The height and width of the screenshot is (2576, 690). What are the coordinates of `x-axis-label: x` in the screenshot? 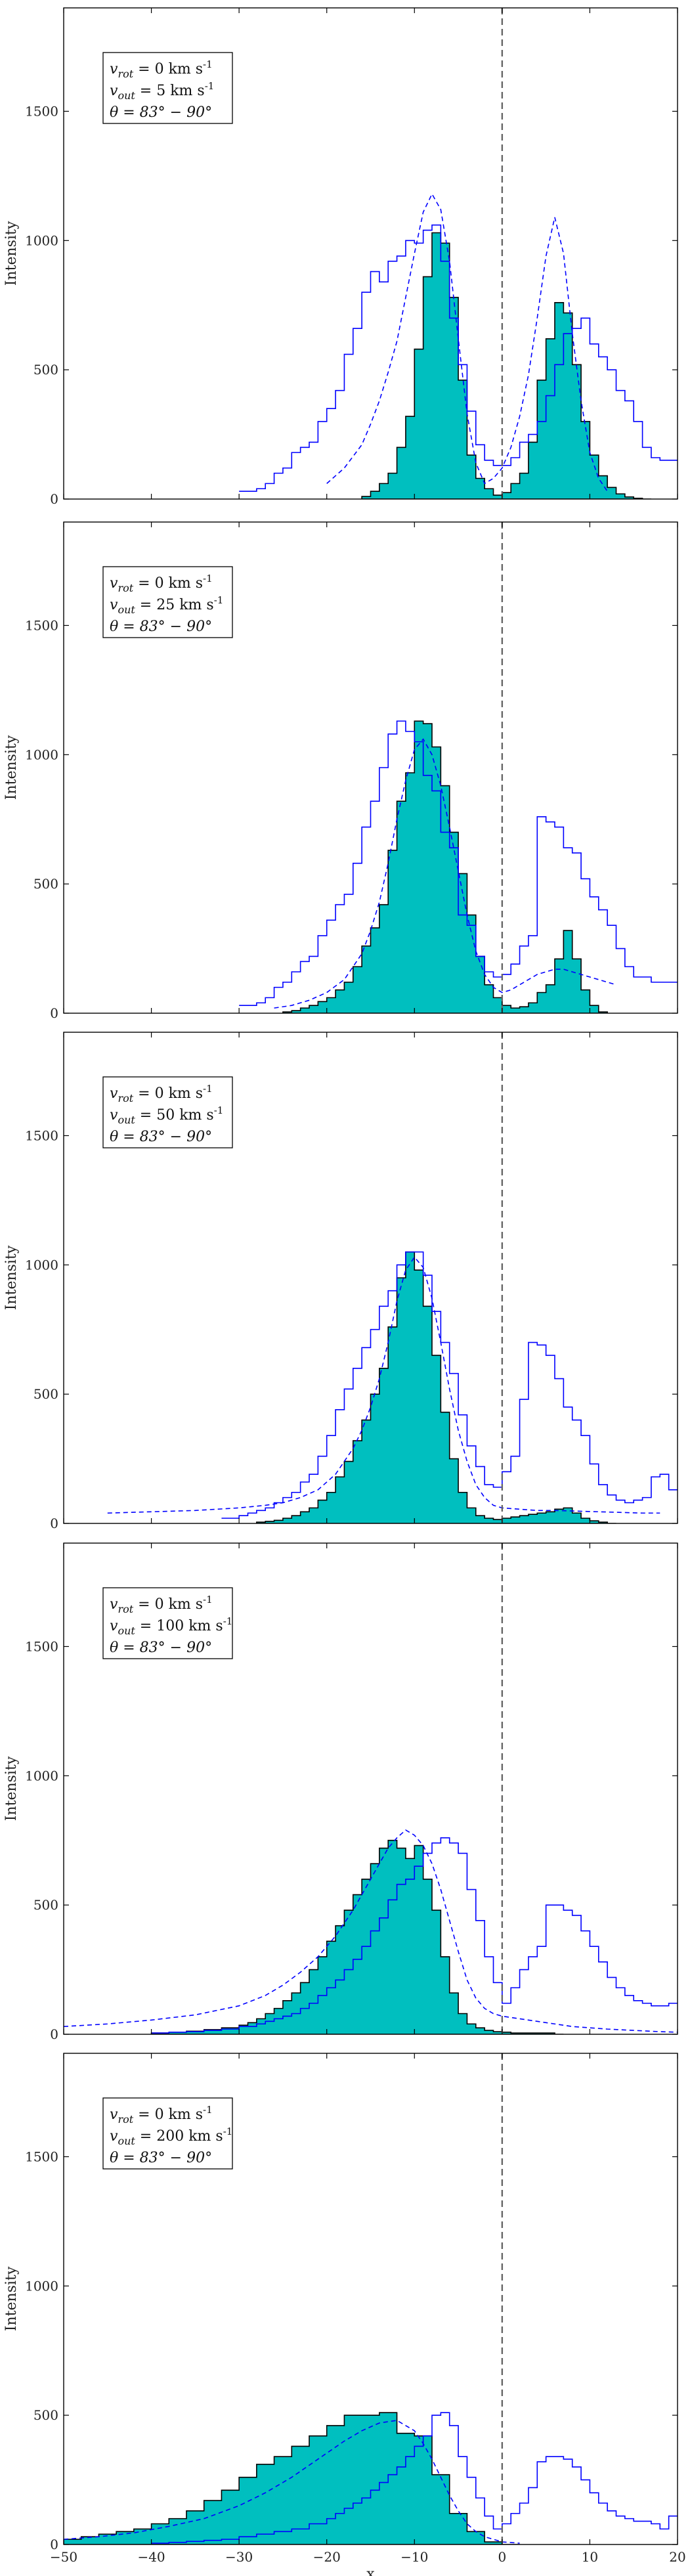 It's located at (370, 2571).